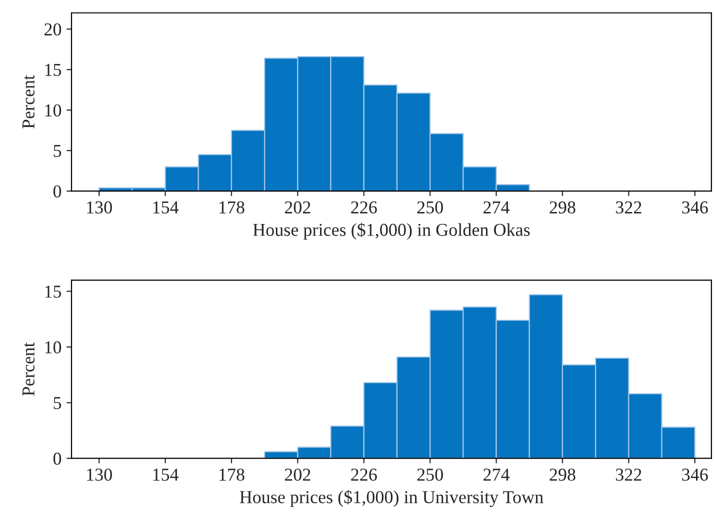 Image resolution: width=715 pixels, height=515 pixels. Describe the element at coordinates (53, 29) in the screenshot. I see `y-tick-label: 20` at that location.